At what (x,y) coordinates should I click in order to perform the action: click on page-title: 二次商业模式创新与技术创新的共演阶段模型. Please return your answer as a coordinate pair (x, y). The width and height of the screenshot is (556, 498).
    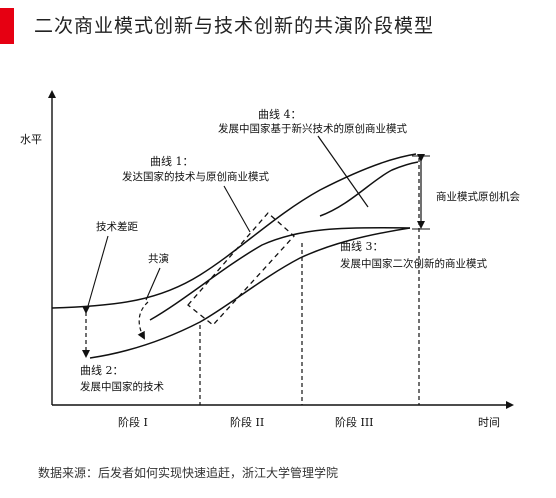
    Looking at the image, I should click on (234, 26).